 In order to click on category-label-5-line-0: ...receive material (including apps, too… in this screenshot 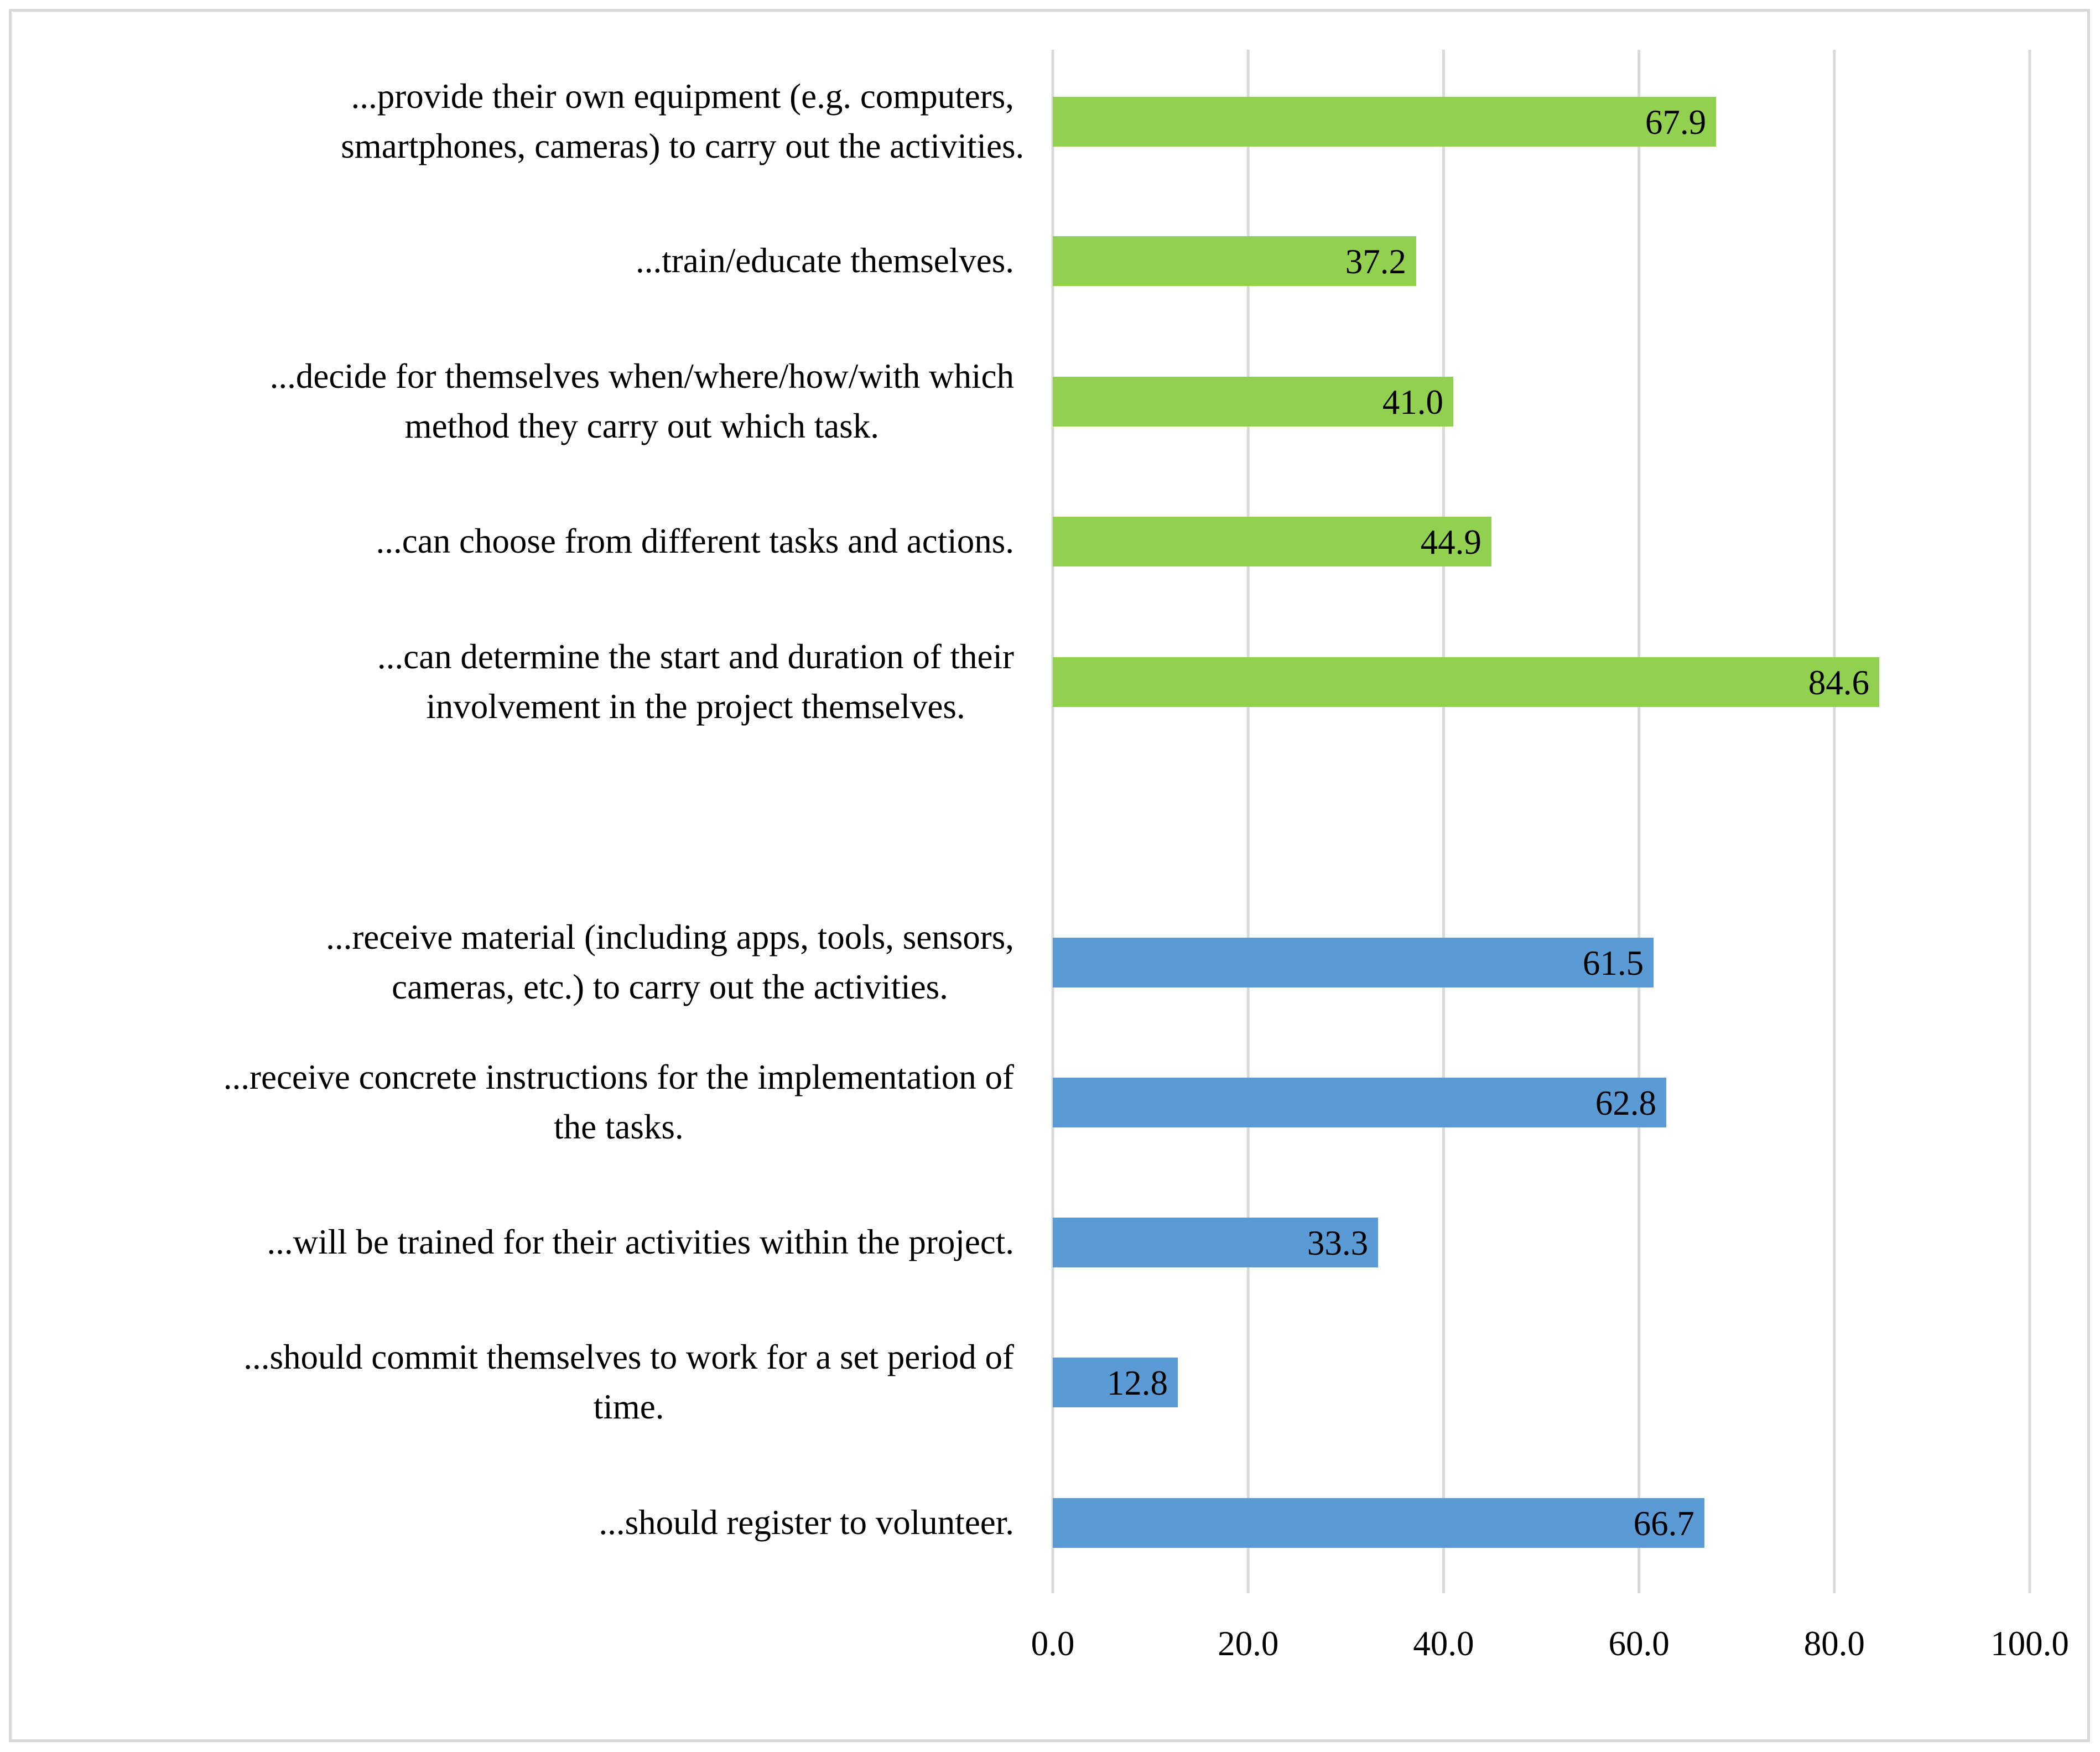, I will do `click(670, 937)`.